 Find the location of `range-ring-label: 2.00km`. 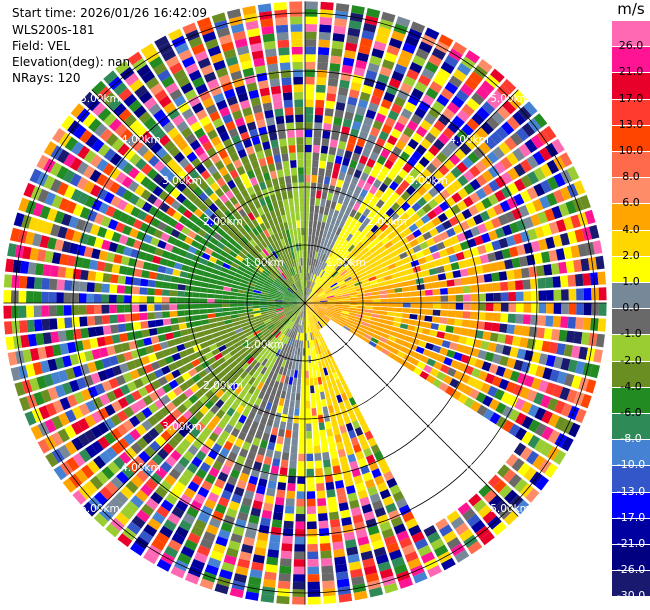

range-ring-label: 2.00km is located at coordinates (223, 386).